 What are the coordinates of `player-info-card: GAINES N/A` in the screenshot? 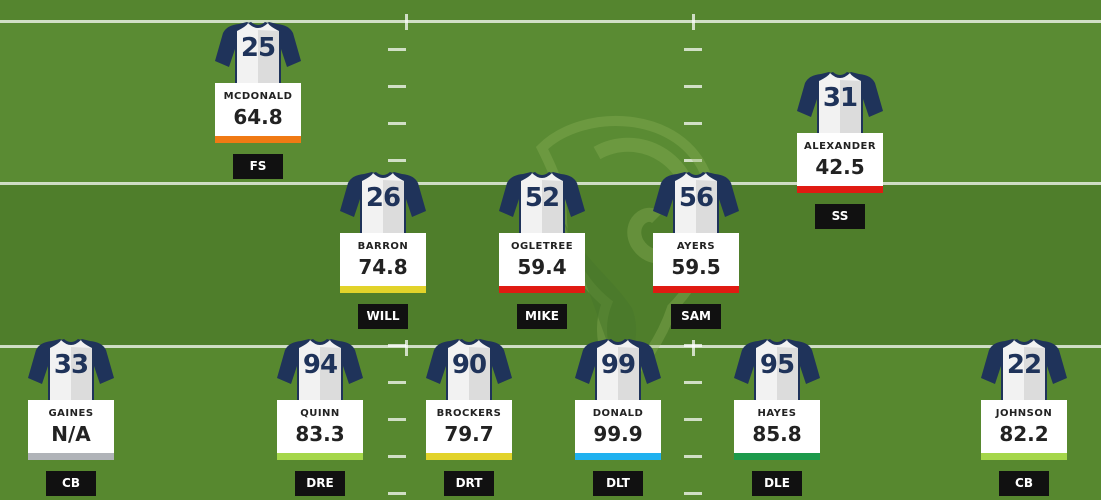 It's located at (71, 430).